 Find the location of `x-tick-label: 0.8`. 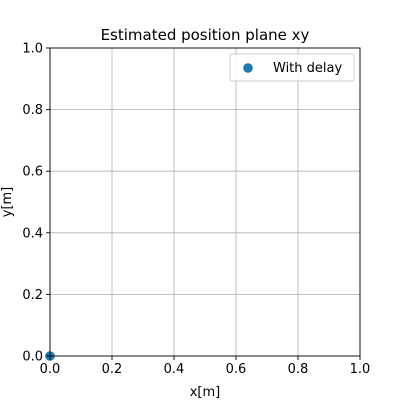

x-tick-label: 0.8 is located at coordinates (298, 369).